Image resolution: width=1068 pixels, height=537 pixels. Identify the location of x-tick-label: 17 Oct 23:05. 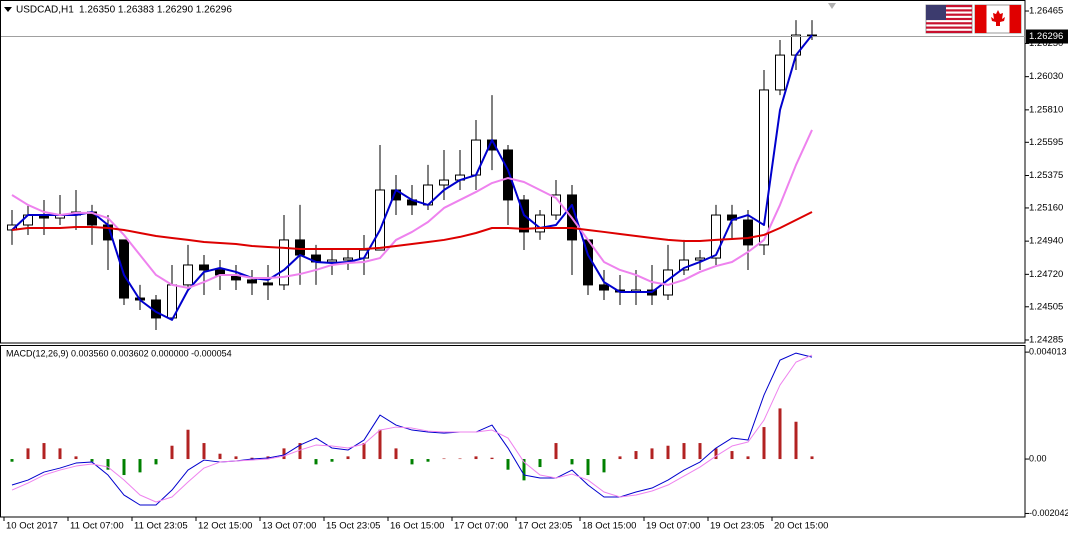
(545, 526).